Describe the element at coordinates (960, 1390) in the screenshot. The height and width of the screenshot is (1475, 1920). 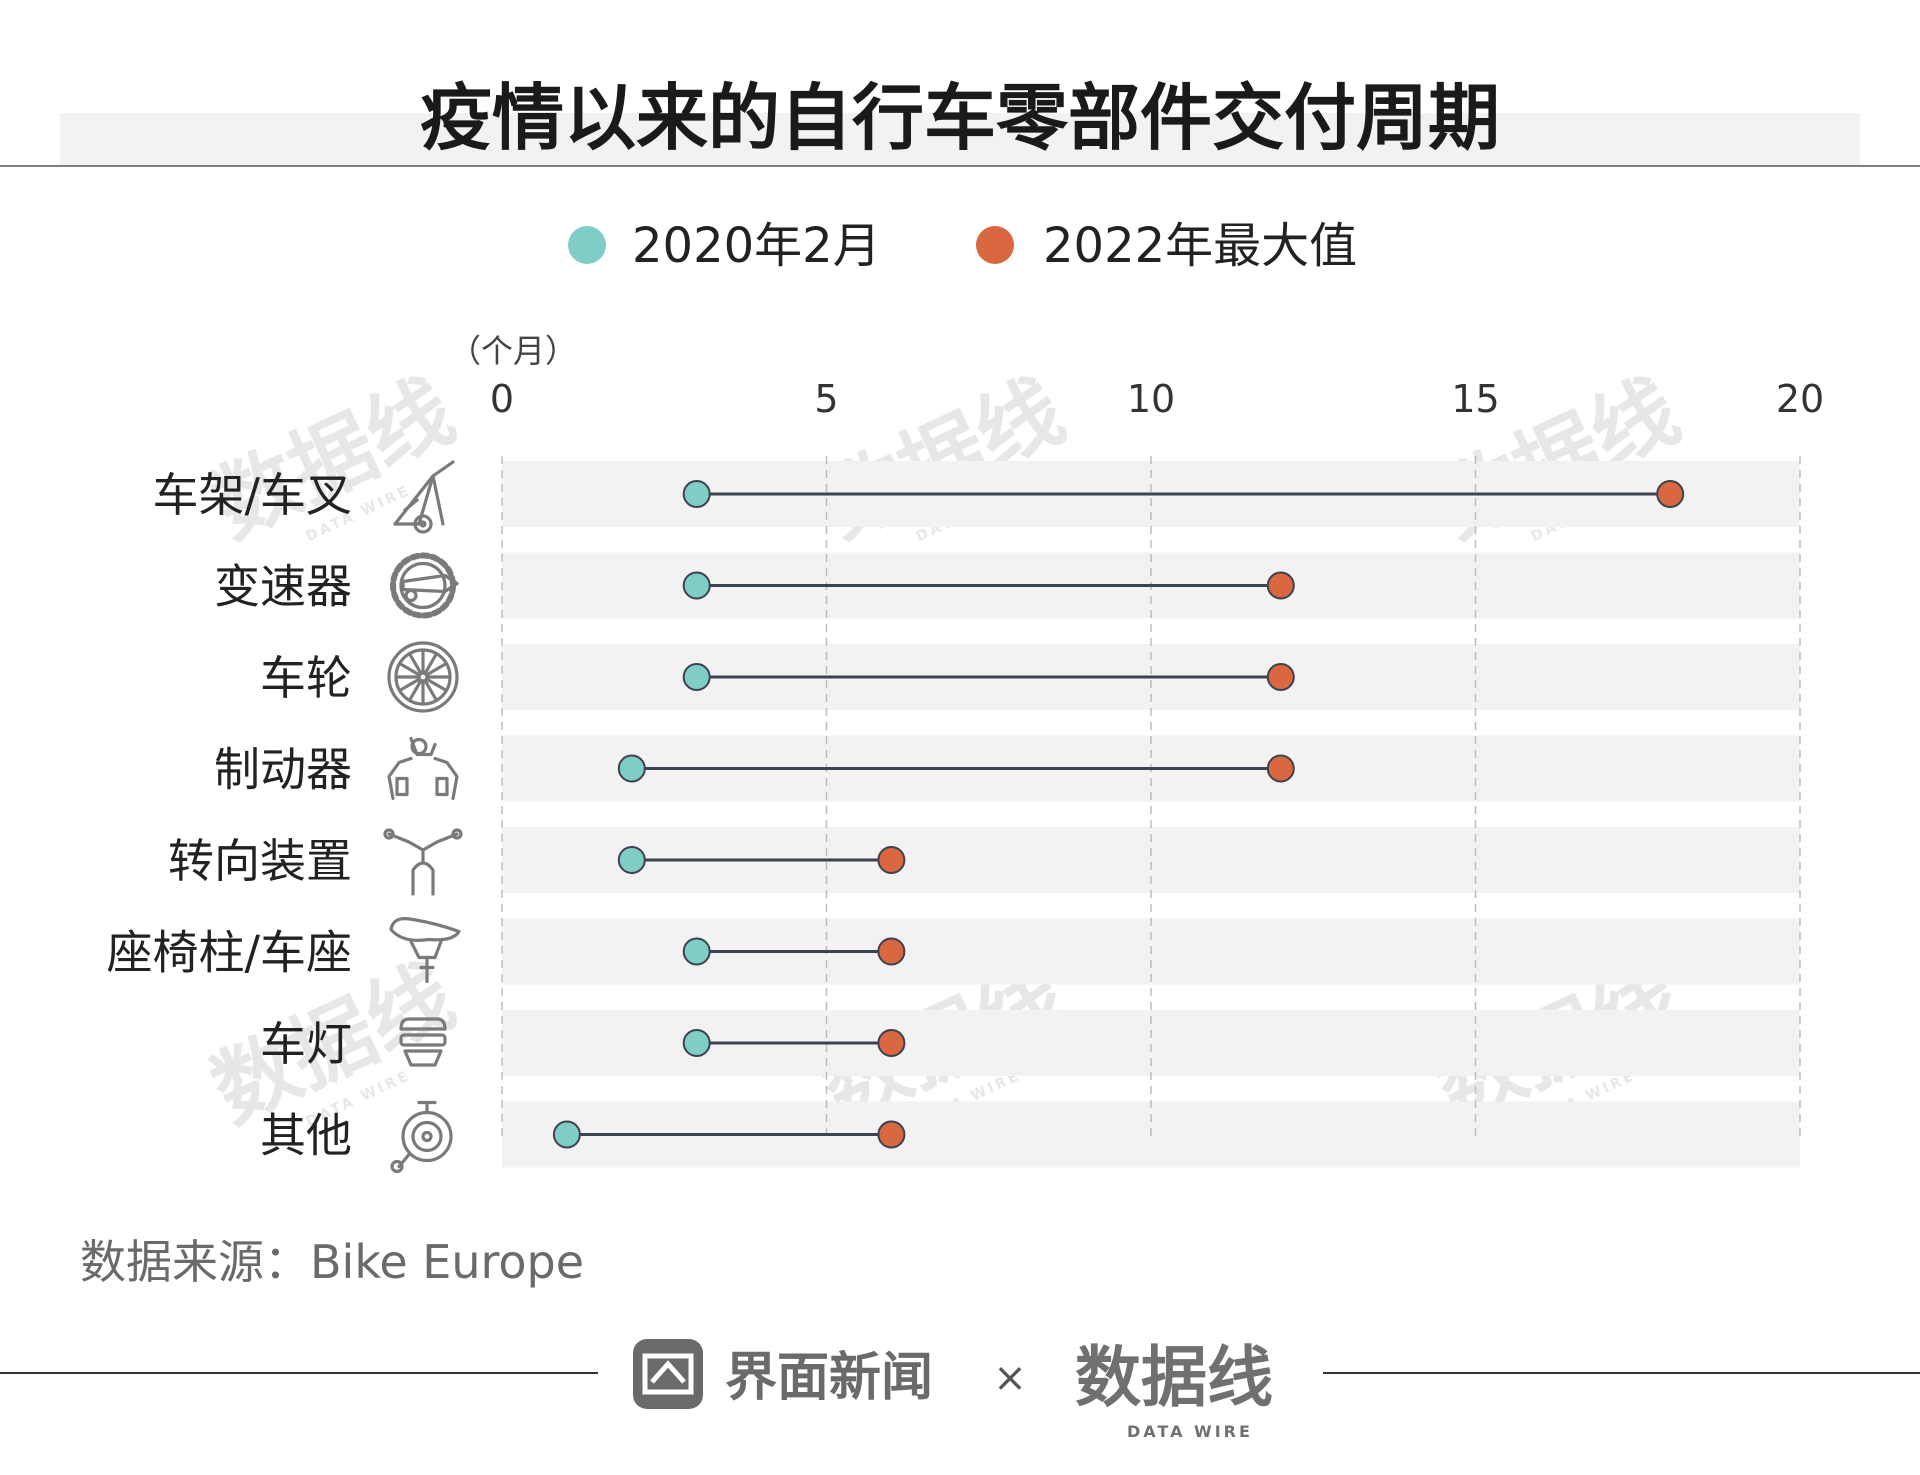
I see `footer: 界面新闻 × 数据线 DATA WIRE` at that location.